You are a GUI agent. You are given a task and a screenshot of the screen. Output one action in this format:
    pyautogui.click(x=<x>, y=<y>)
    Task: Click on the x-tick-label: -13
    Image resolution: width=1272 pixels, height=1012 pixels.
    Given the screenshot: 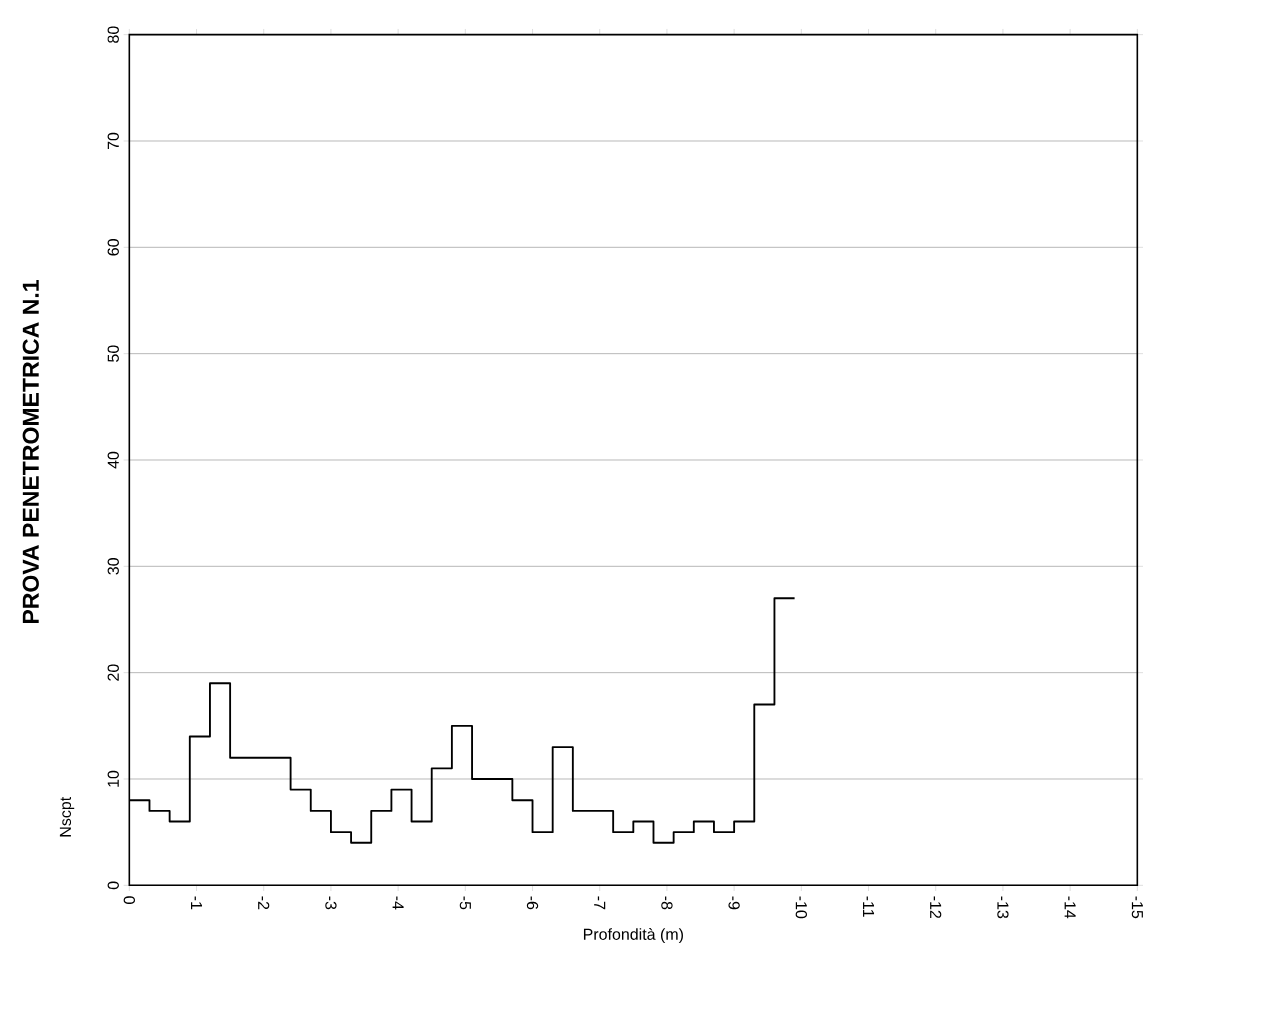 What is the action you would take?
    pyautogui.click(x=1003, y=907)
    